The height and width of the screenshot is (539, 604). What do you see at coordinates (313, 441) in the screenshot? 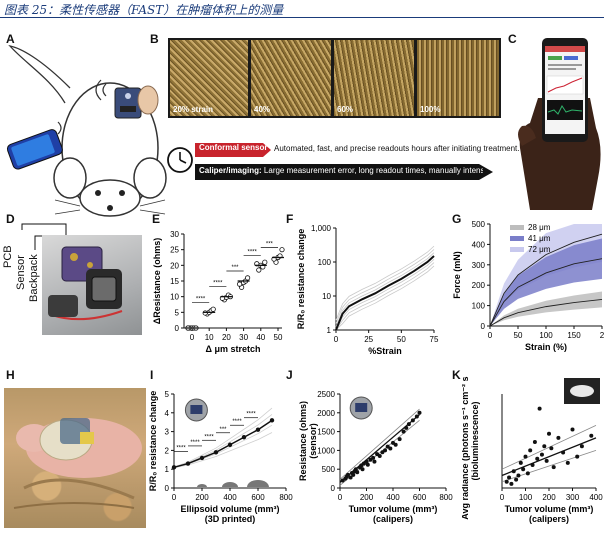
I see `y-axis-label-2: (sensor)` at bounding box center [313, 441].